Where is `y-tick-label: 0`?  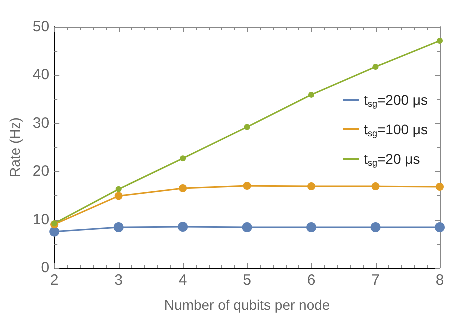
y-tick-label: 0 is located at coordinates (45, 268).